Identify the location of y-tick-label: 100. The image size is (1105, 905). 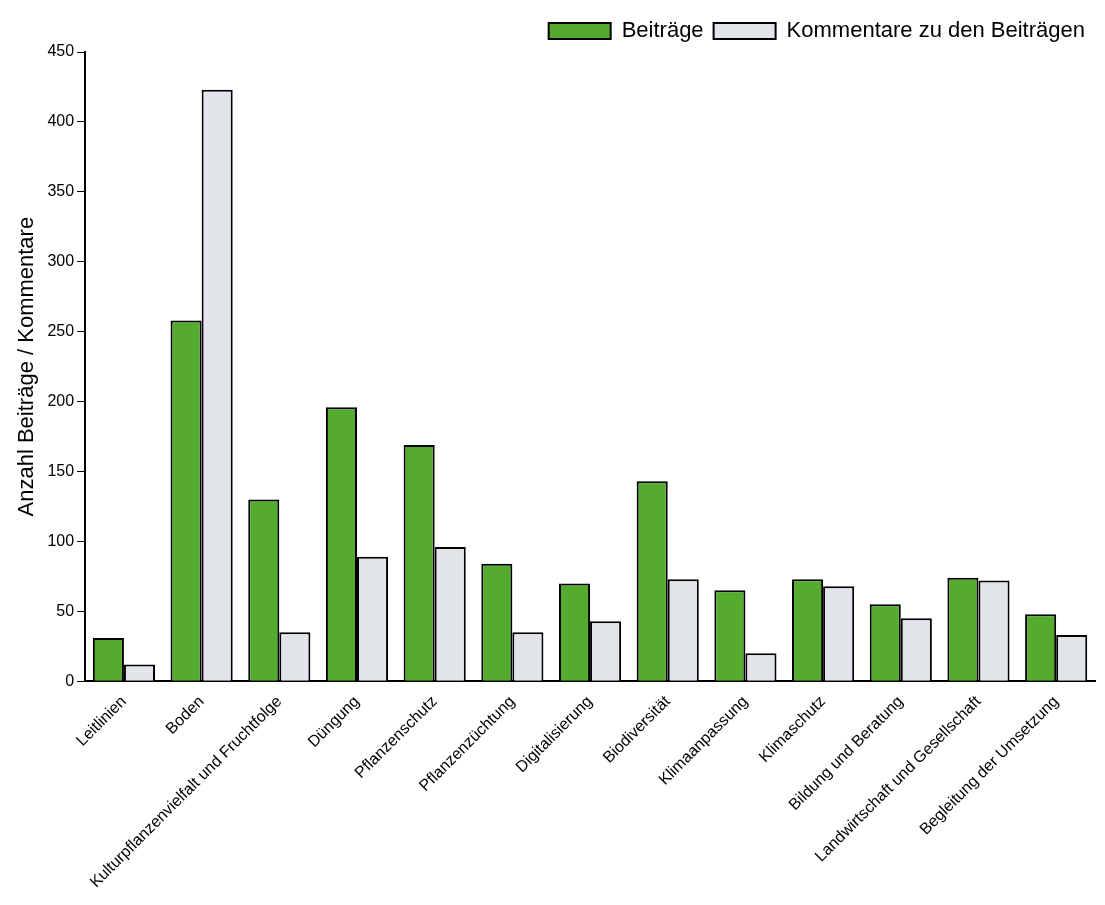
(61, 540).